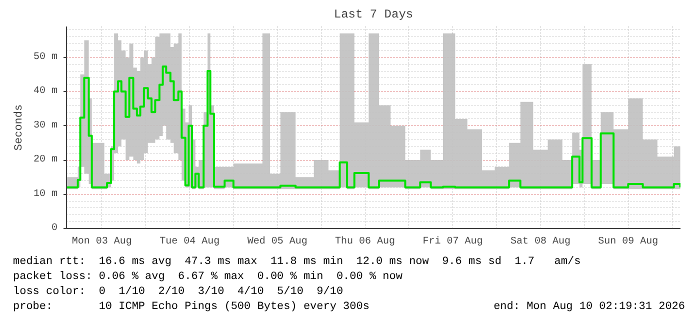  Describe the element at coordinates (365, 242) in the screenshot. I see `x-tick-label: Thu 06 Aug` at that location.